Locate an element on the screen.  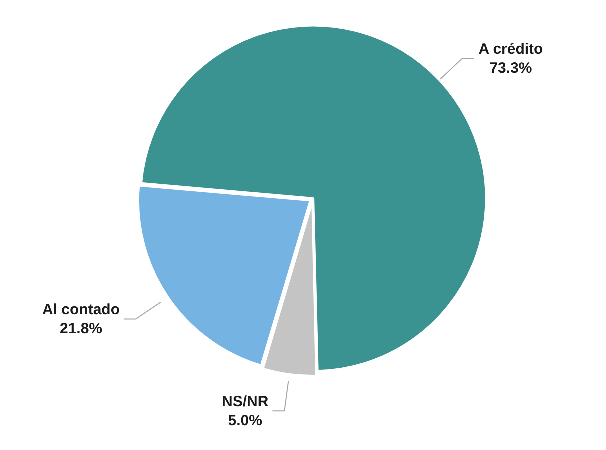
data-label: 21.8% is located at coordinates (81, 329).